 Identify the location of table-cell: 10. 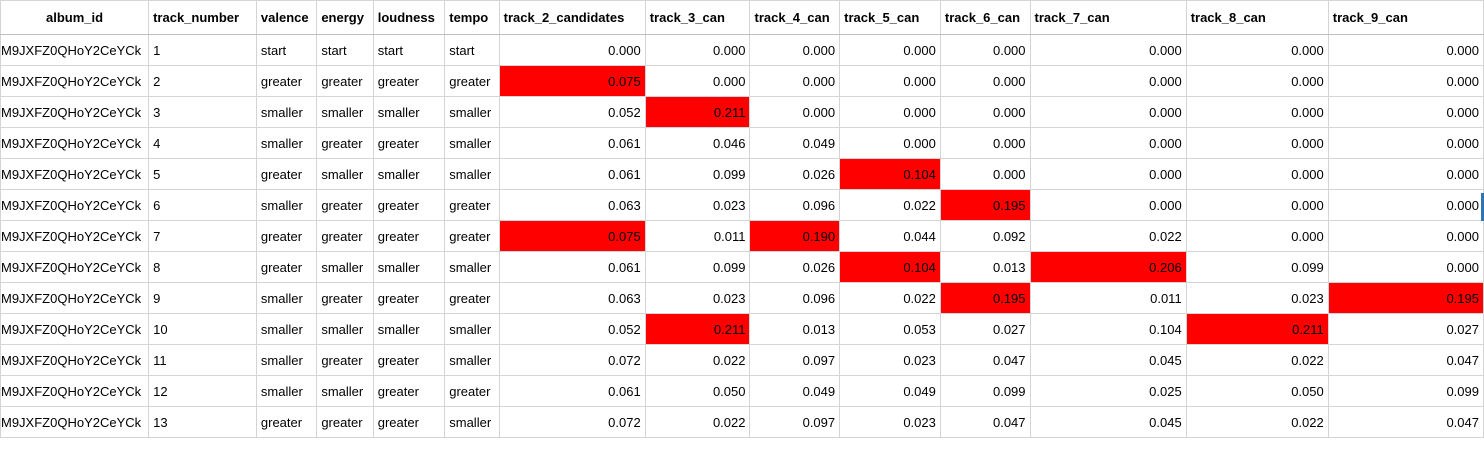
(202, 329).